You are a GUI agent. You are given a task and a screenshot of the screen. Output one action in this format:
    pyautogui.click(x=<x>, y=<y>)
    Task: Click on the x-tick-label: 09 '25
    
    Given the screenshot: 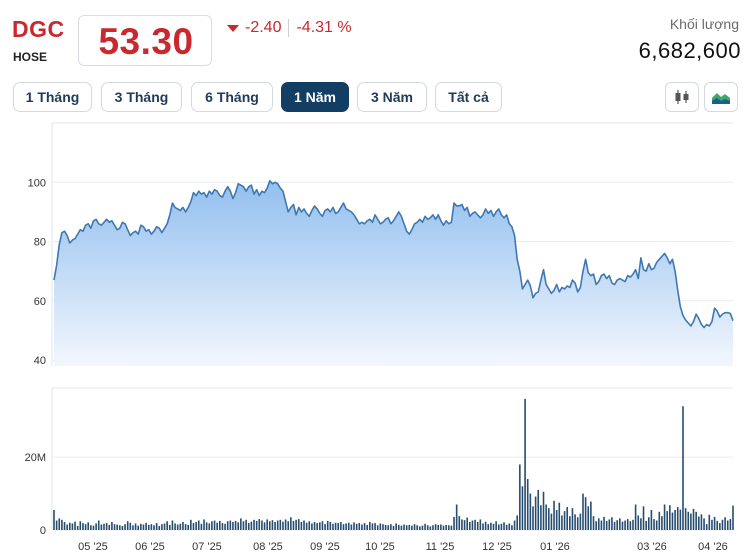 What is the action you would take?
    pyautogui.click(x=325, y=547)
    